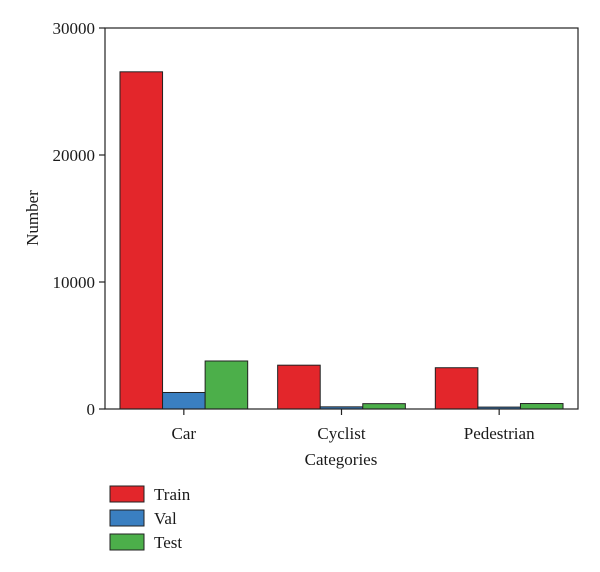 The height and width of the screenshot is (572, 600). What do you see at coordinates (165, 518) in the screenshot?
I see `legend-label-val: Val` at bounding box center [165, 518].